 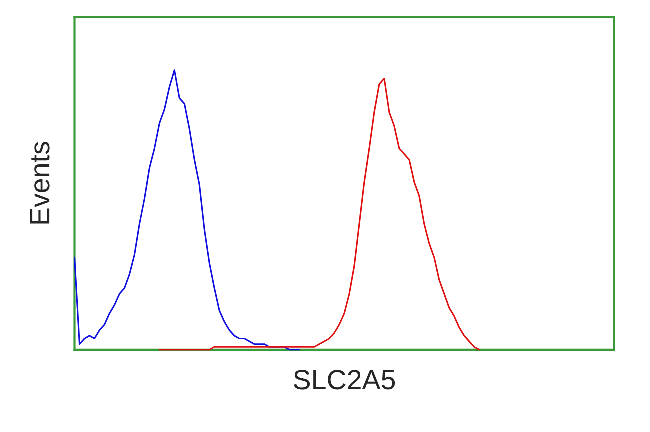 I want to click on x-axis-title: SLC2A5, so click(x=345, y=380).